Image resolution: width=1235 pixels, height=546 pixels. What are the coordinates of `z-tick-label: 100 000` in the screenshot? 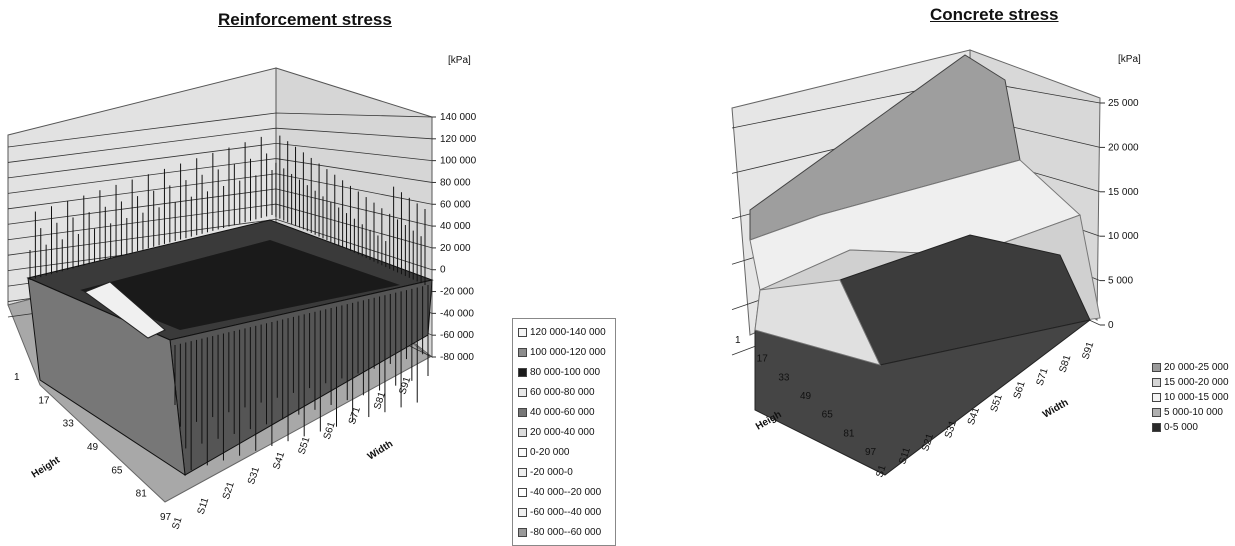 It's located at (458, 161).